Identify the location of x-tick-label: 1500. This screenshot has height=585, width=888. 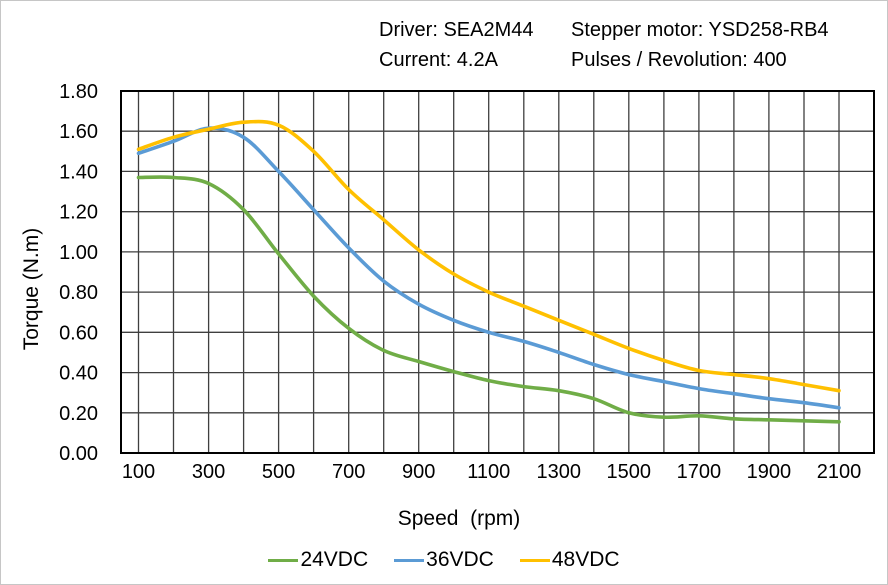
(629, 472).